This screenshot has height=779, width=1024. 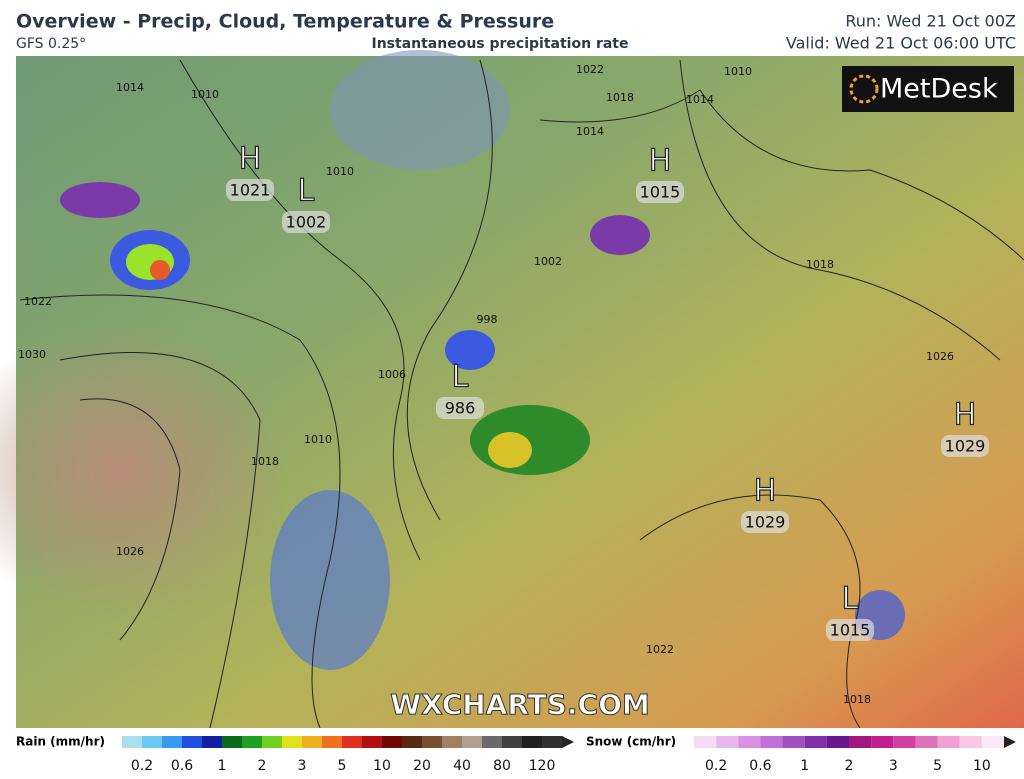 I want to click on logo-bg, so click(x=928, y=89).